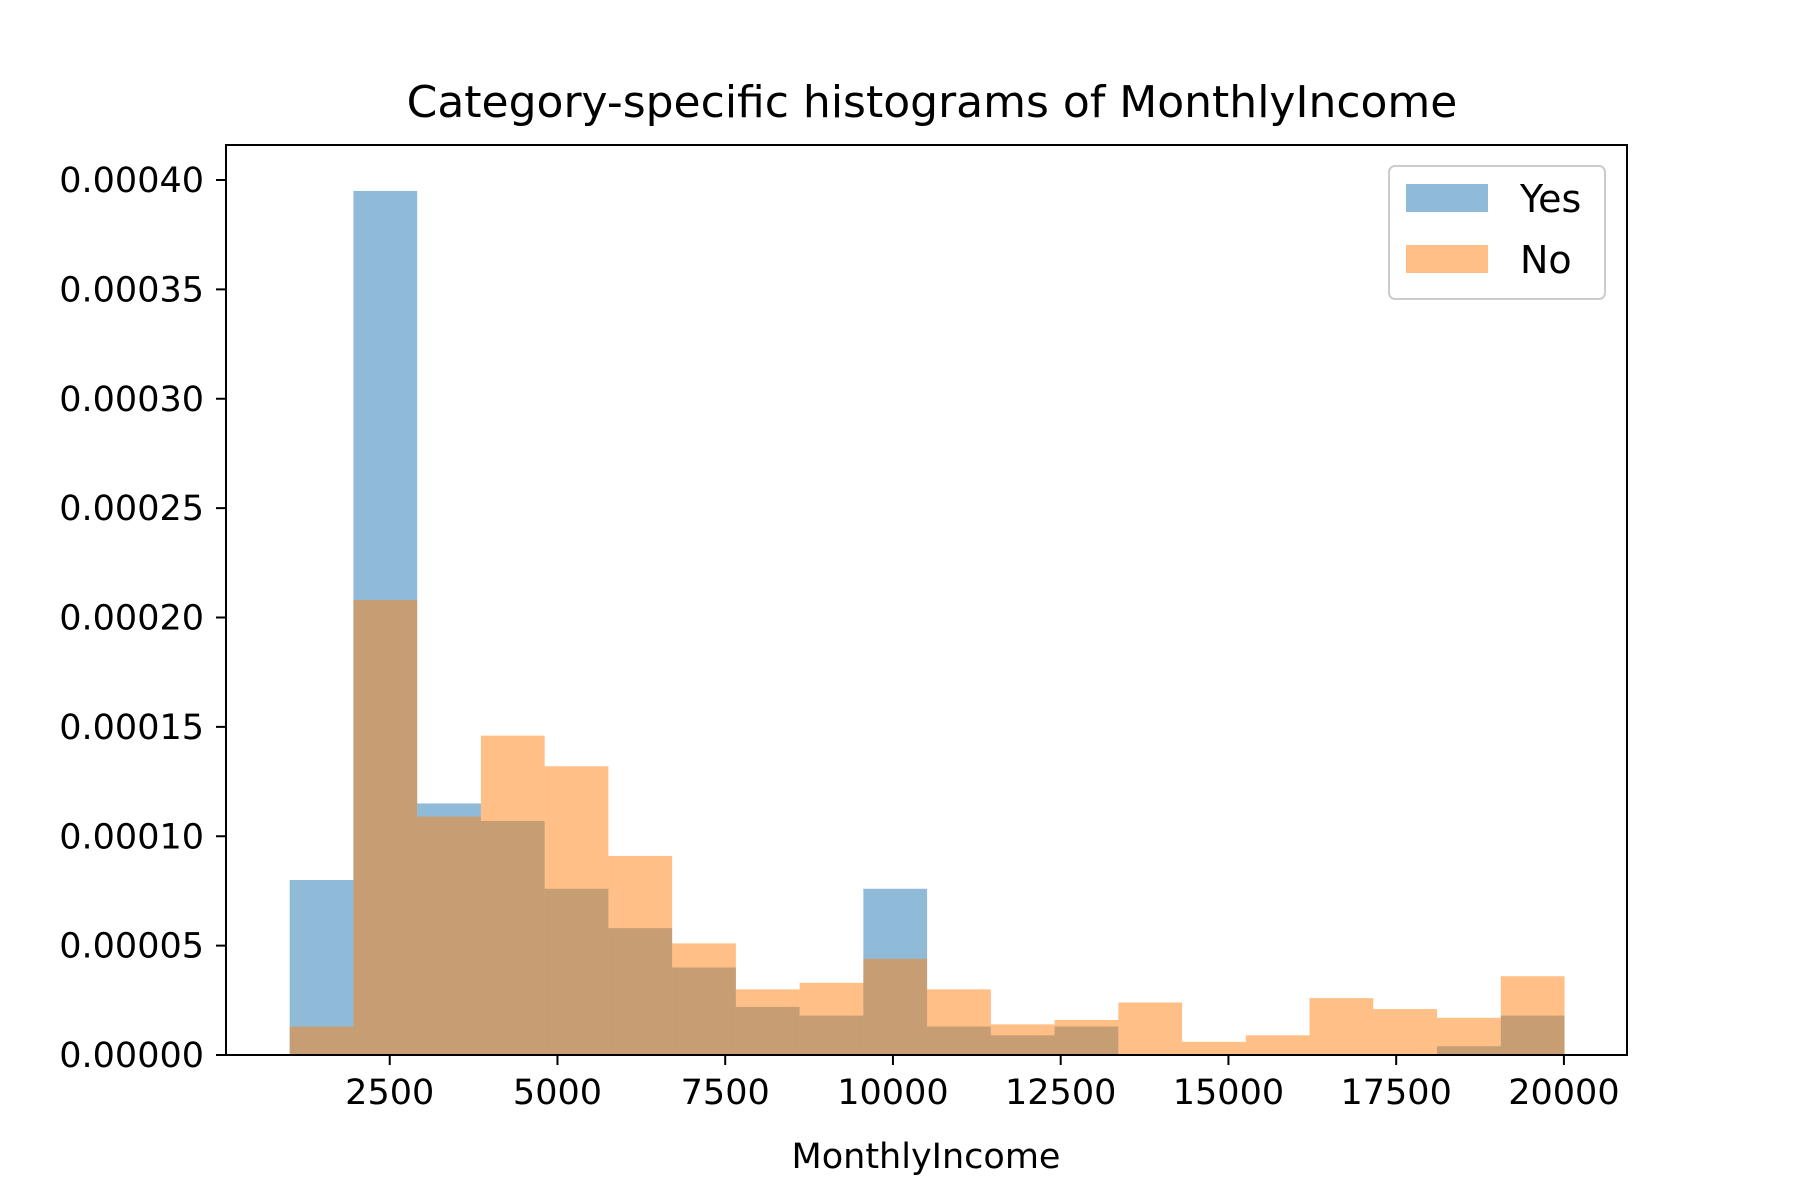 The height and width of the screenshot is (1200, 1800). What do you see at coordinates (131, 181) in the screenshot?
I see `y-tick-label-8: 0.00040` at bounding box center [131, 181].